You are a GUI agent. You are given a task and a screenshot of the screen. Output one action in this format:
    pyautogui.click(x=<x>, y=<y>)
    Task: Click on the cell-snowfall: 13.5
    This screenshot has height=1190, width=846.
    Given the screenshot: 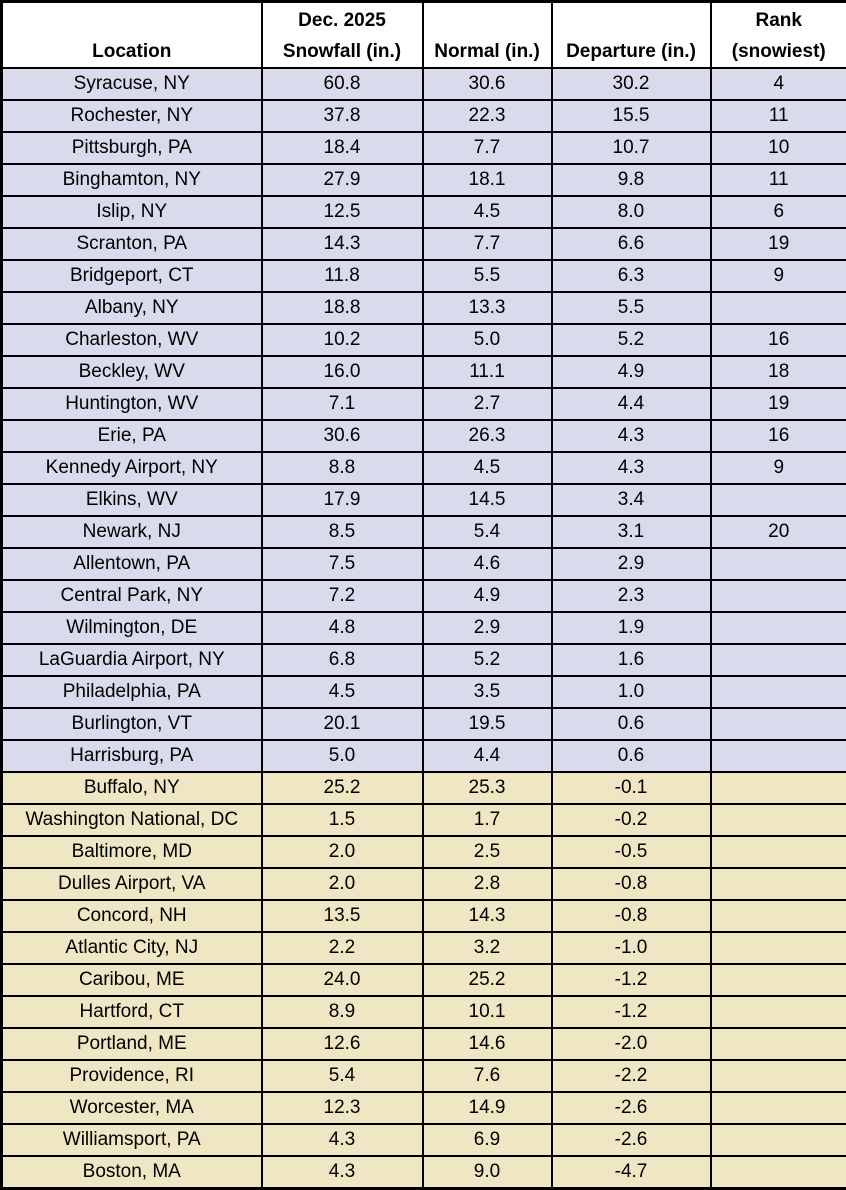 What is the action you would take?
    pyautogui.click(x=342, y=915)
    